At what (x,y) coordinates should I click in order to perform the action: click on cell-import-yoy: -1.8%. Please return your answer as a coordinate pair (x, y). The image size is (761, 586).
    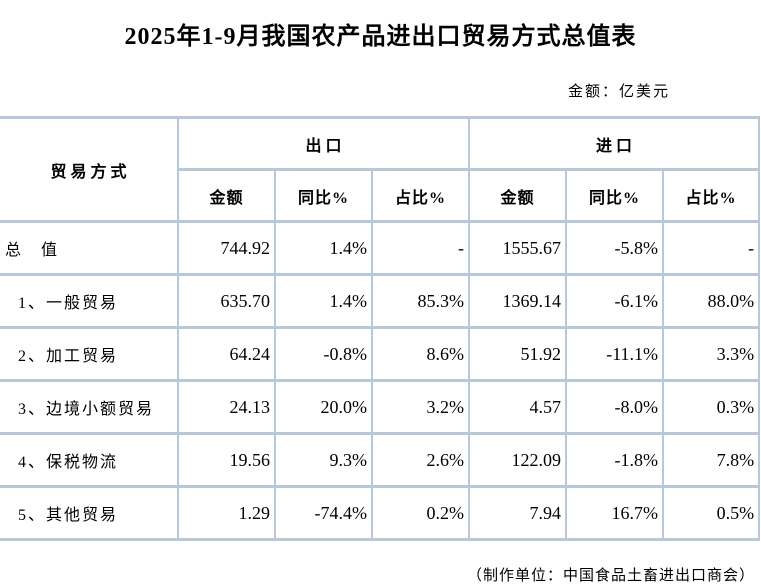
    Looking at the image, I should click on (615, 460).